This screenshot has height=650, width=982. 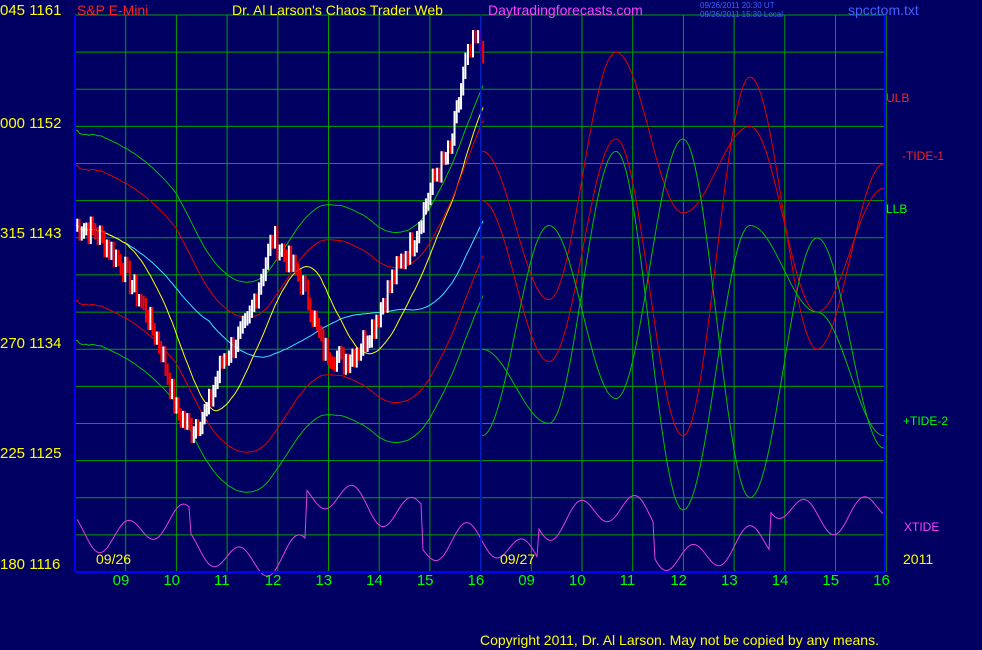 What do you see at coordinates (279, 219) in the screenshot?
I see `upper-envelope-red` at bounding box center [279, 219].